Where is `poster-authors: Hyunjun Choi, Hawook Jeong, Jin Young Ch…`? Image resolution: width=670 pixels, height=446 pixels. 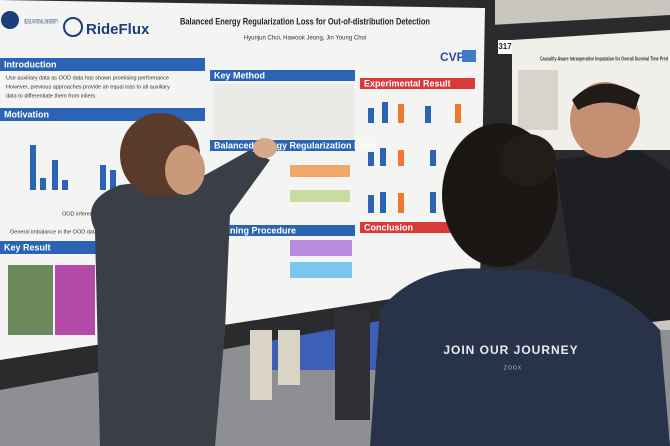
poster-authors: Hyunjun Choi, Hawook Jeong, Jin Young Ch… is located at coordinates (305, 39).